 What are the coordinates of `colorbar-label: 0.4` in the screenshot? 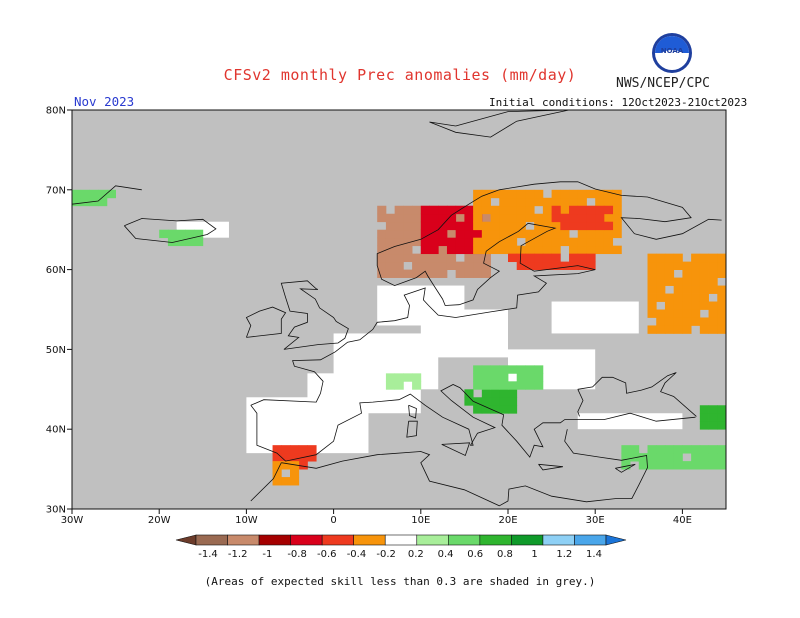 It's located at (446, 554).